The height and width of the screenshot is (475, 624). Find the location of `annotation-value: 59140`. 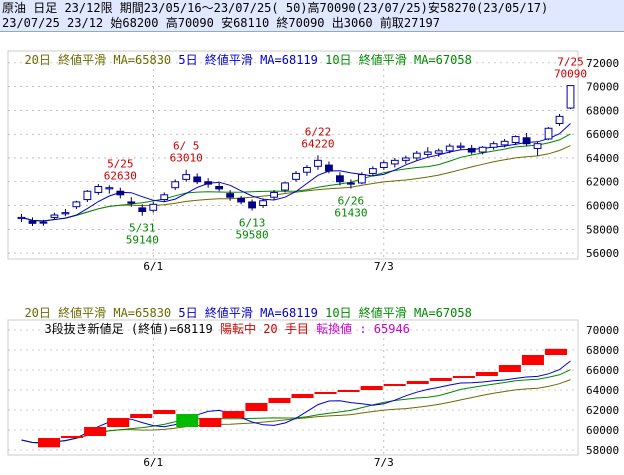

annotation-value: 59140 is located at coordinates (142, 240).